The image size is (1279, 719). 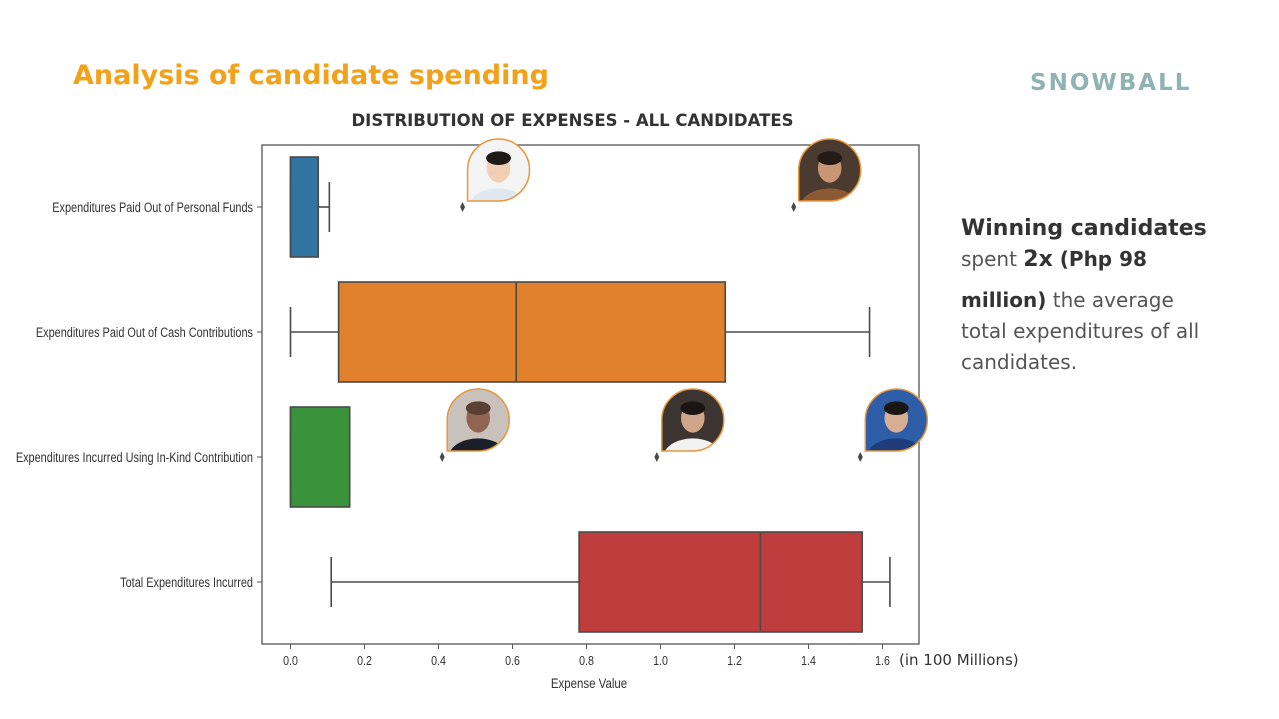 I want to click on x-tick-label: 0.6, so click(x=512, y=660).